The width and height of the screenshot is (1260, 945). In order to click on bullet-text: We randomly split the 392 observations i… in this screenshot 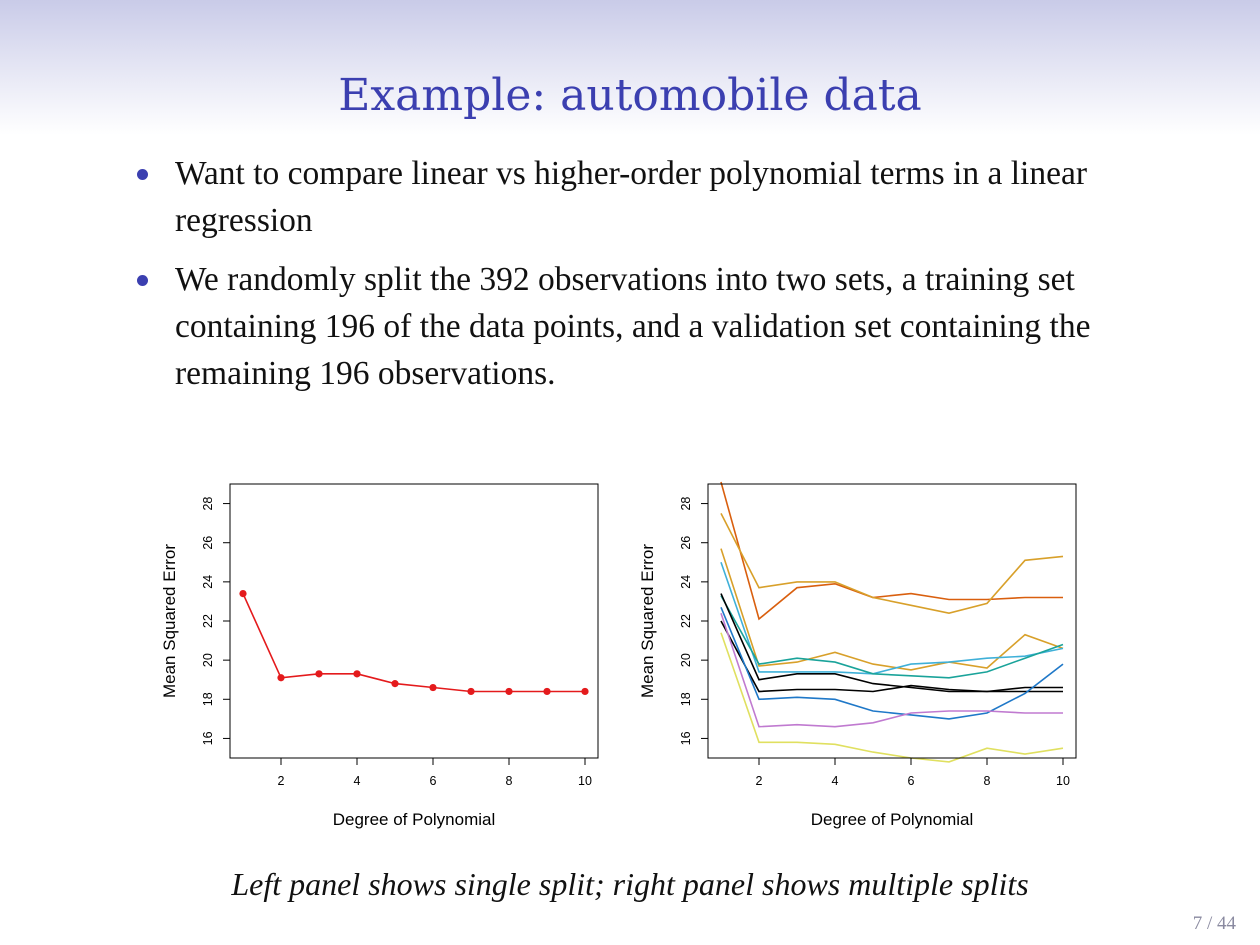, I will do `click(633, 326)`.